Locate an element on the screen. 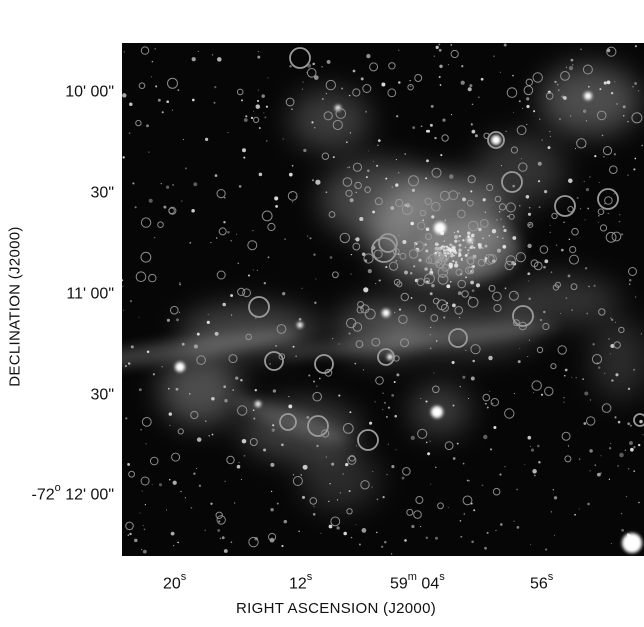  bright-star is located at coordinates (338, 108).